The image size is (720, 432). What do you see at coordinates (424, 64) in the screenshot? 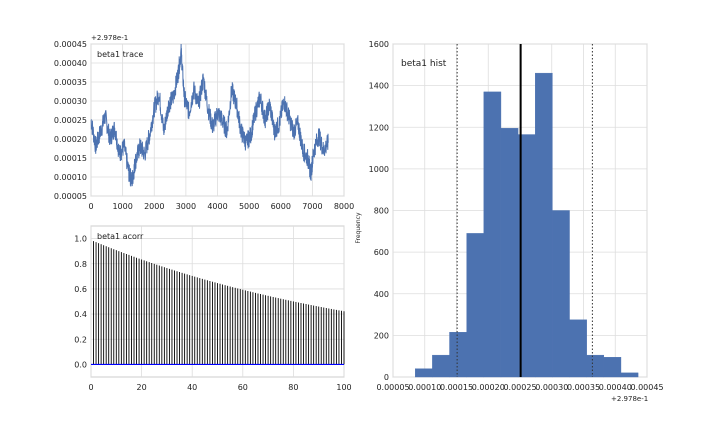
I see `hist-annotation: beta1 hist` at bounding box center [424, 64].